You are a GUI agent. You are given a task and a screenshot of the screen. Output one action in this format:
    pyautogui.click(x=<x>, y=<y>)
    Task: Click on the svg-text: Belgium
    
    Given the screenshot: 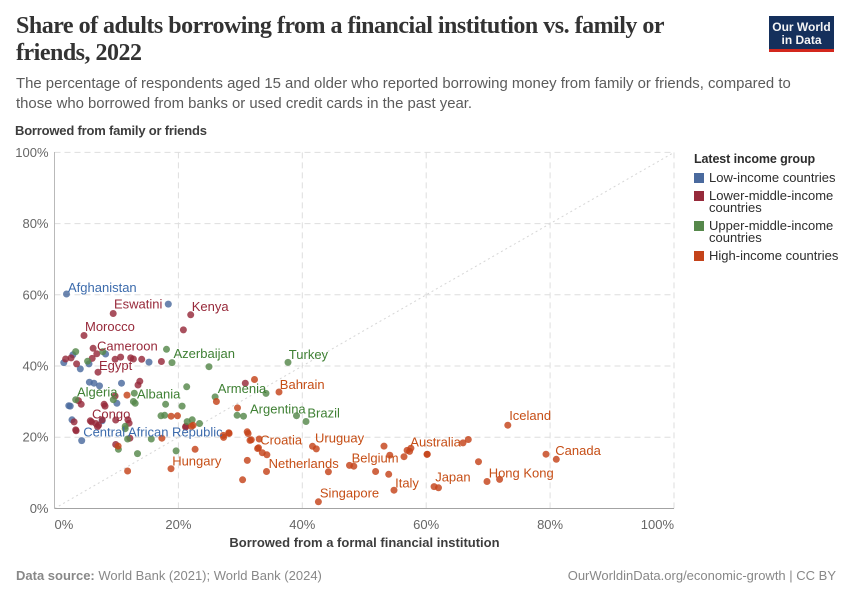 What is the action you would take?
    pyautogui.click(x=375, y=458)
    